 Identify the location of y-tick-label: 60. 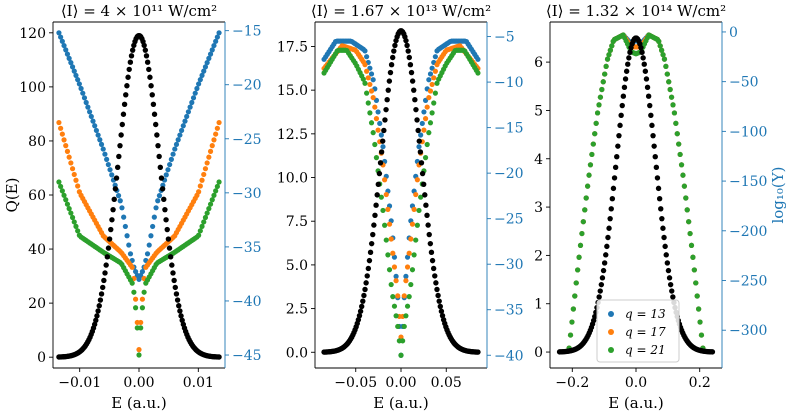
(37, 196).